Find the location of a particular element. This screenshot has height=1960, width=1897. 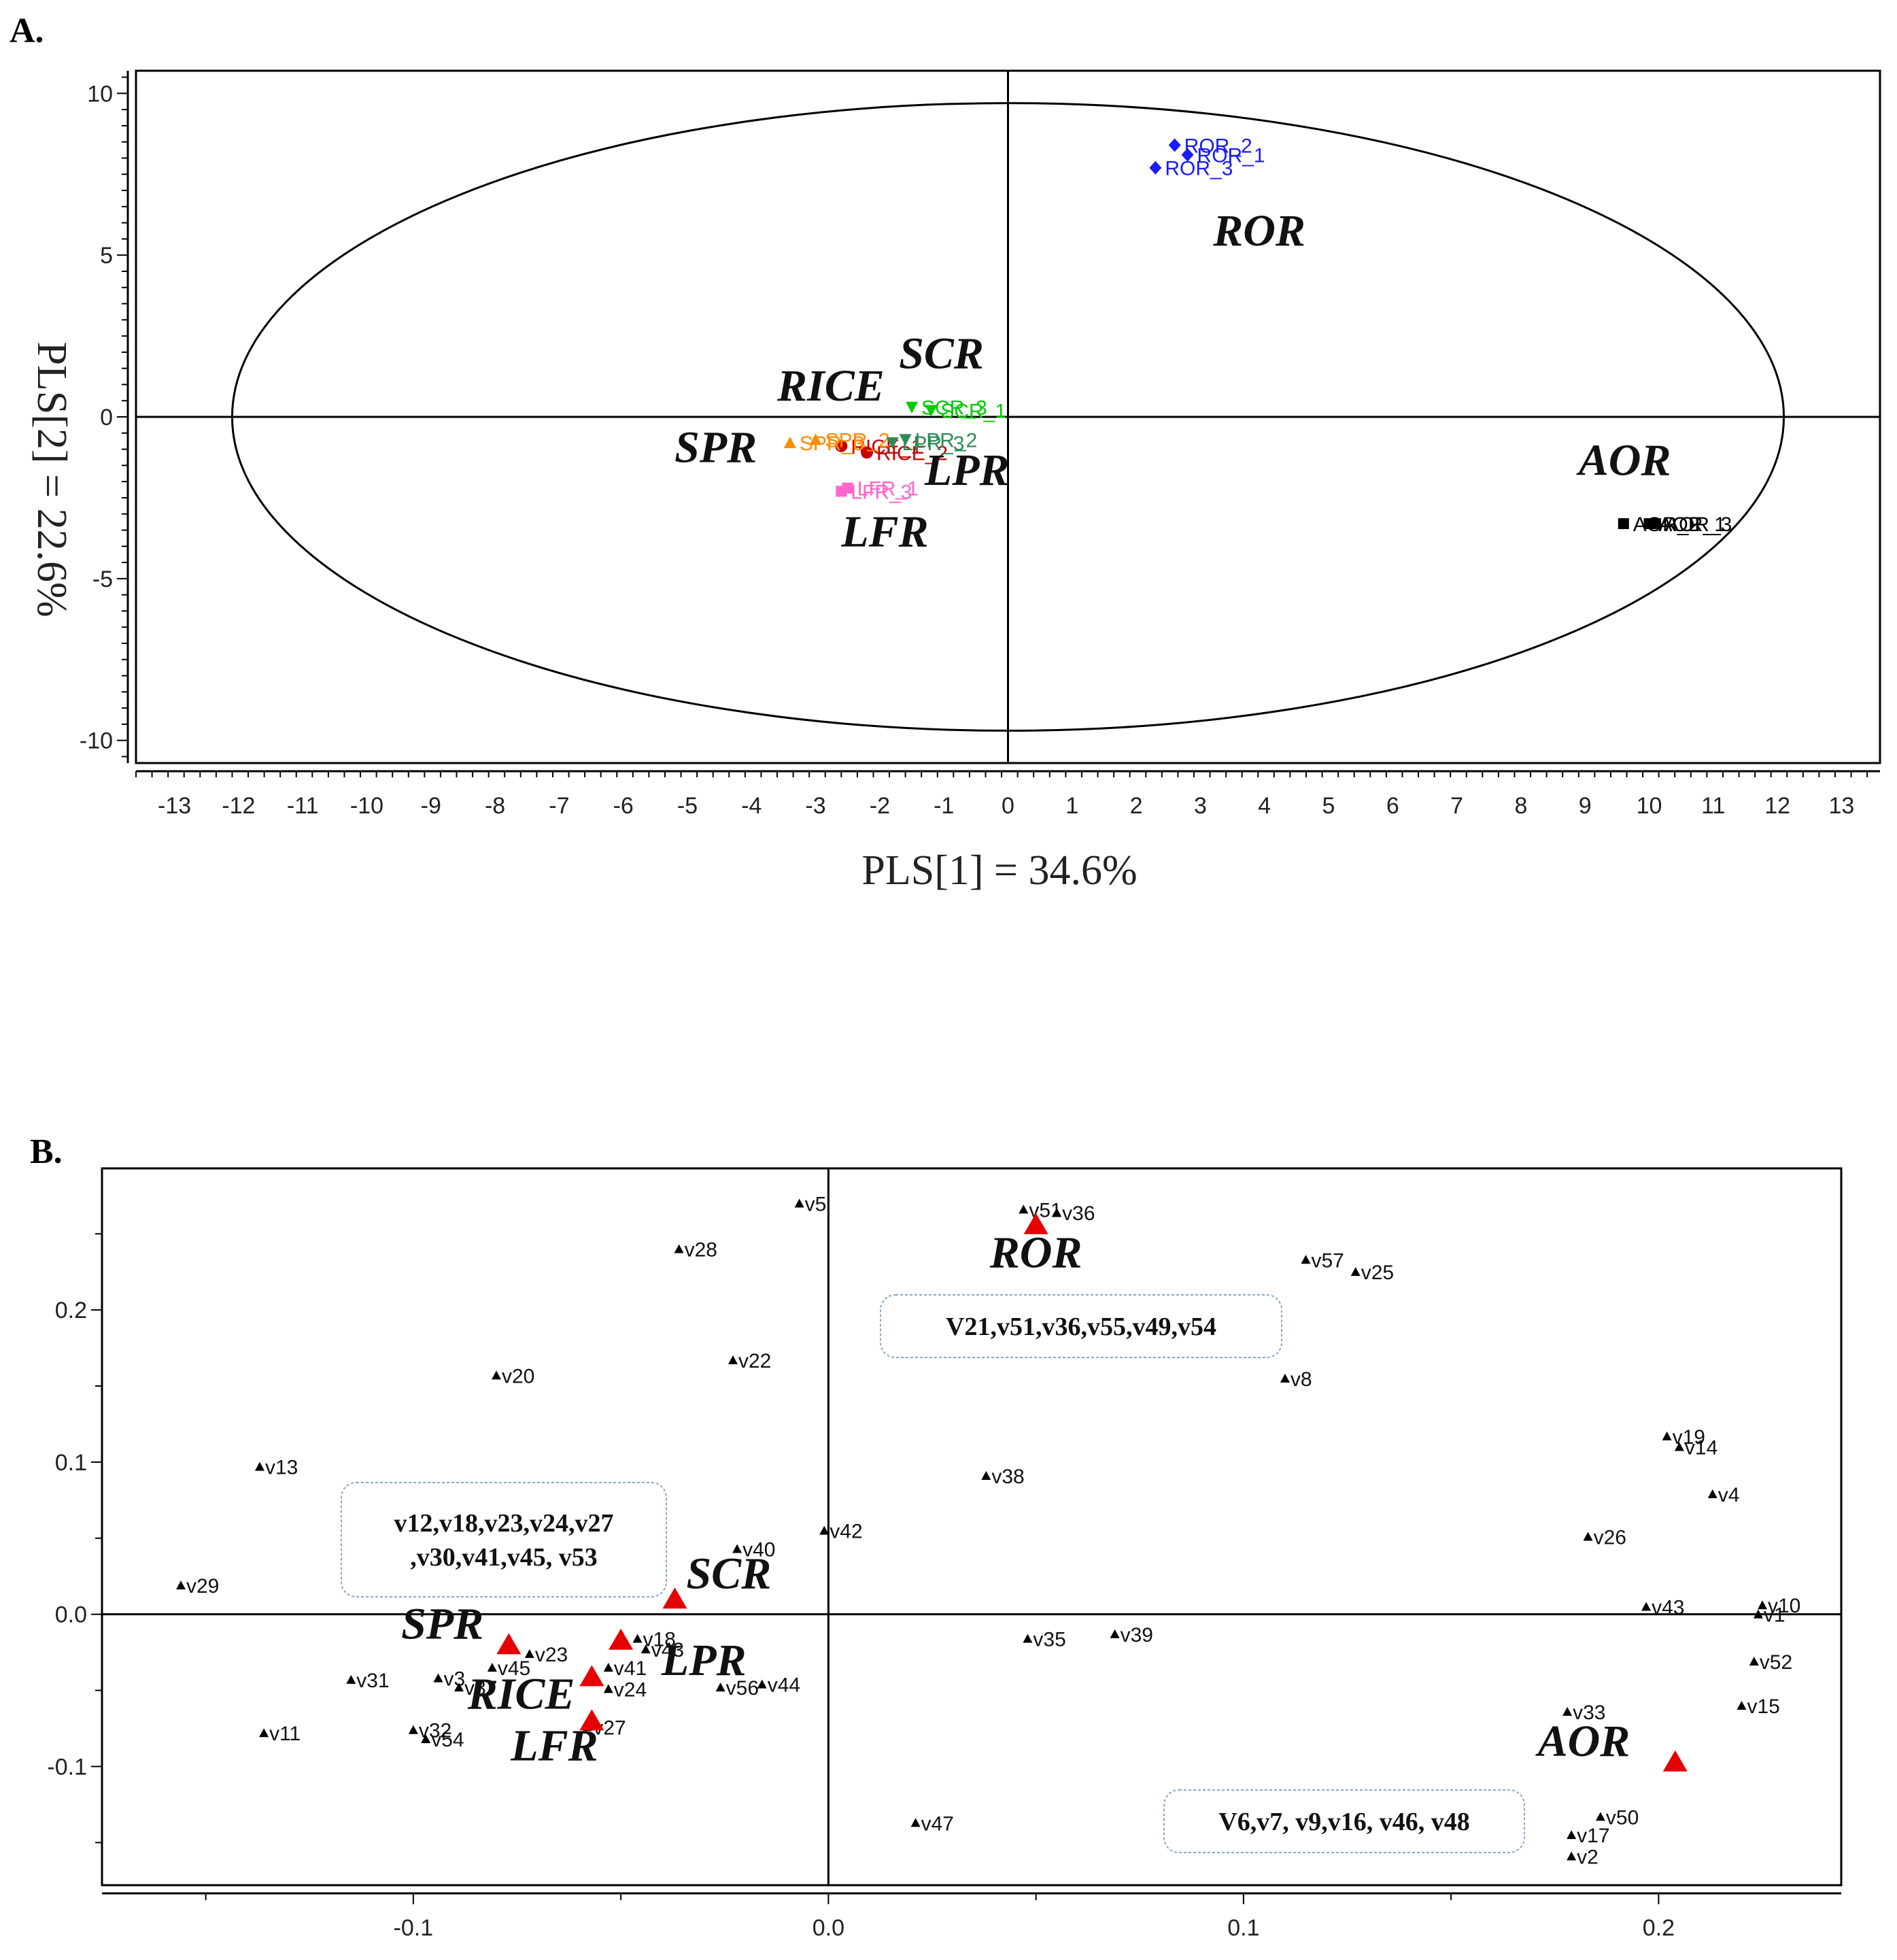

variable-point: v22 is located at coordinates (749, 1361).